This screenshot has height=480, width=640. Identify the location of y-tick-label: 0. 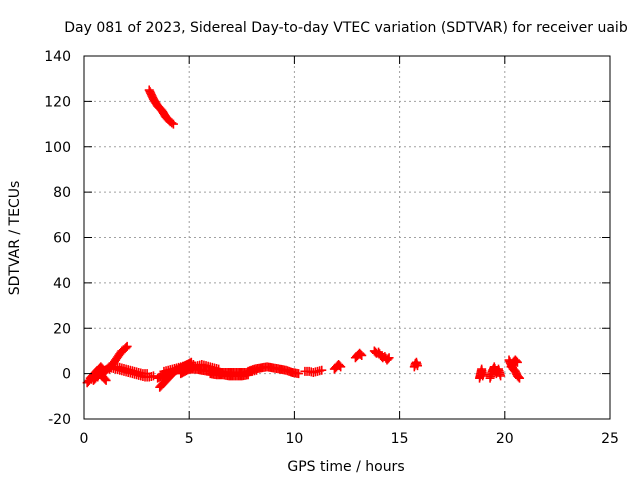
(66, 375).